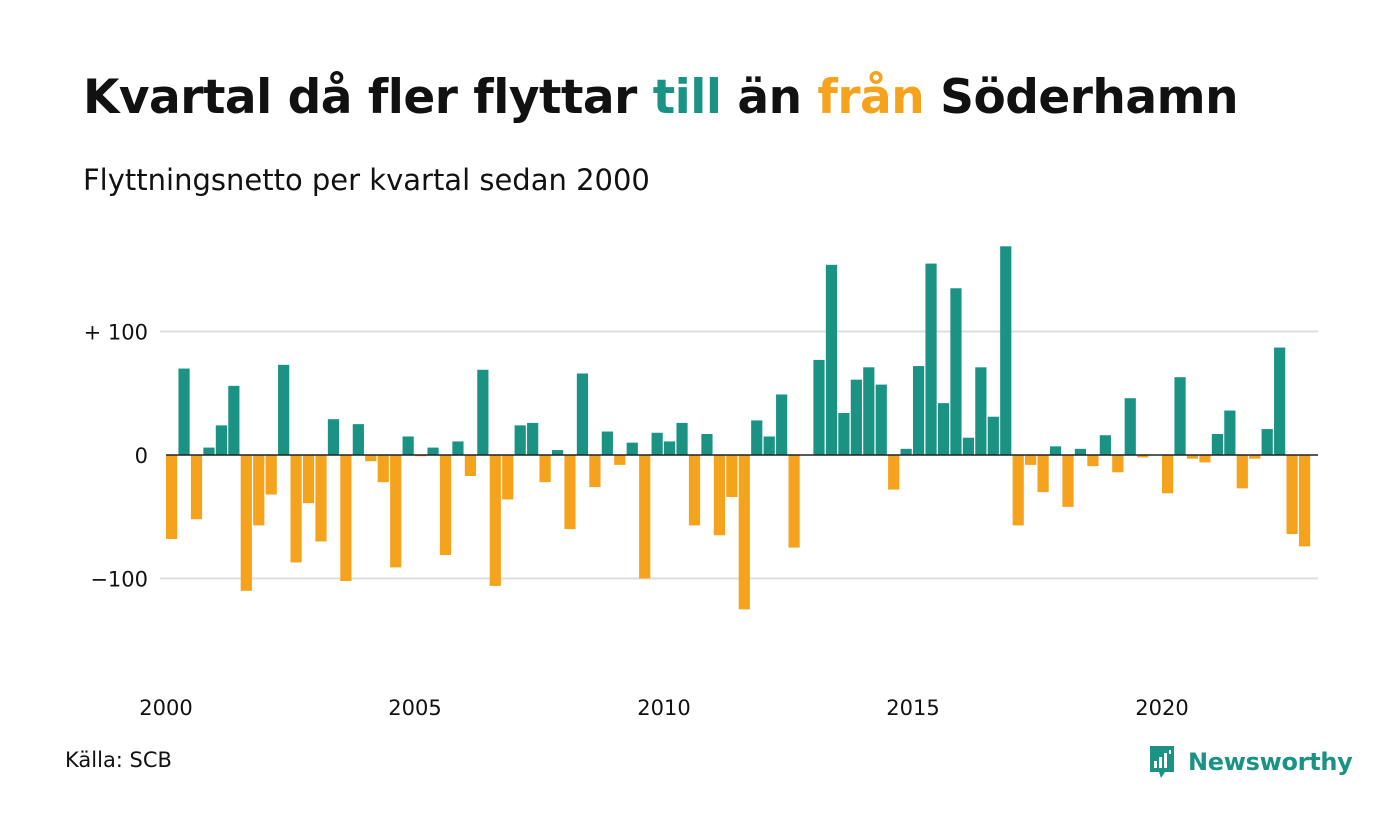 Image resolution: width=1400 pixels, height=840 pixels. I want to click on bar-q61, so click(919, 410).